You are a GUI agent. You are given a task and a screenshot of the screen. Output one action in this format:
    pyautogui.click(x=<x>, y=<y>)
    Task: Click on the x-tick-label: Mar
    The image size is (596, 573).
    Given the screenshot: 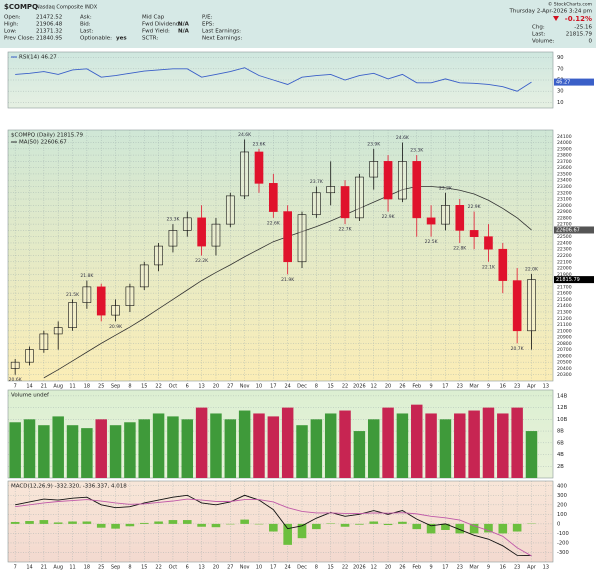 What is the action you would take?
    pyautogui.click(x=474, y=387)
    